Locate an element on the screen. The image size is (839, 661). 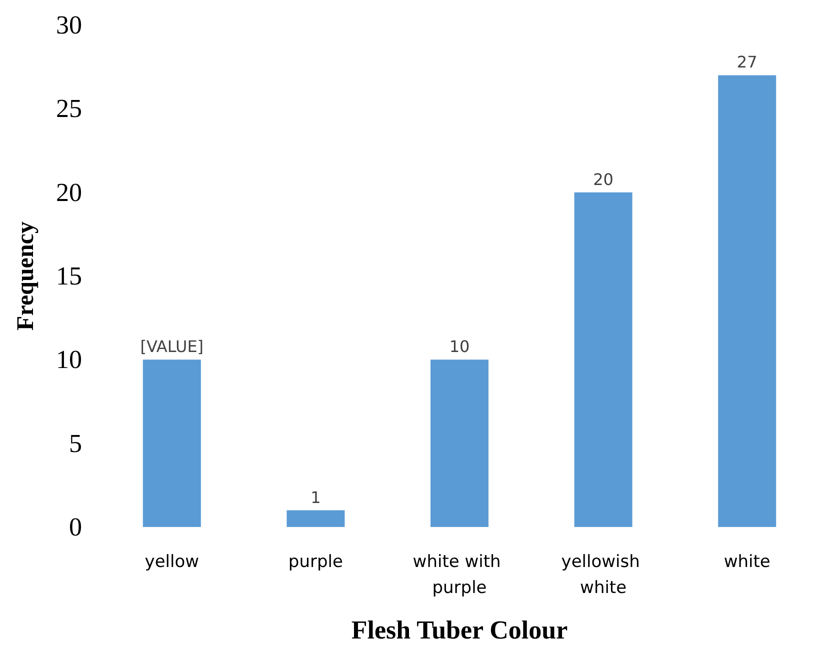
y-tick-label: 30 is located at coordinates (69, 25).